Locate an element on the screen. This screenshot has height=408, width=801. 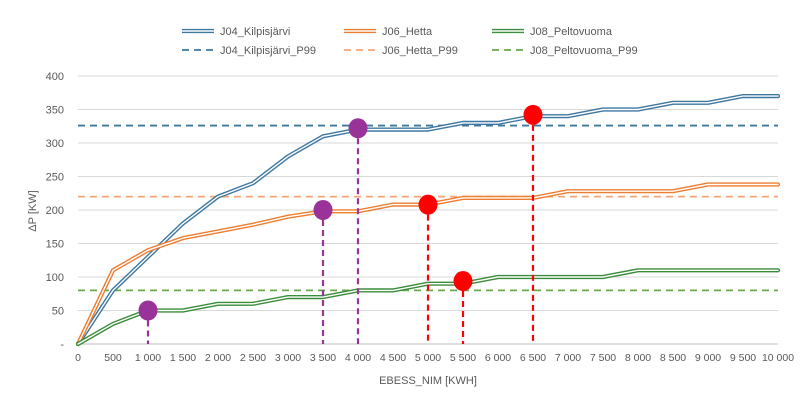
x-tick-label: 1 500 is located at coordinates (183, 358).